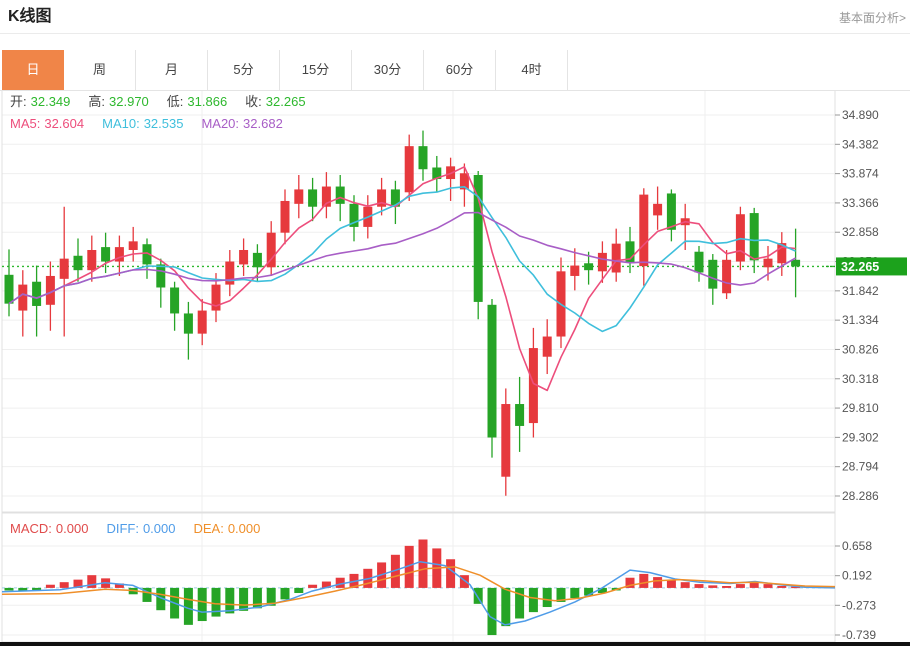 This screenshot has height=646, width=910. What do you see at coordinates (228, 528) in the screenshot?
I see `macd_legend-dea: DEA: 0.000` at bounding box center [228, 528].